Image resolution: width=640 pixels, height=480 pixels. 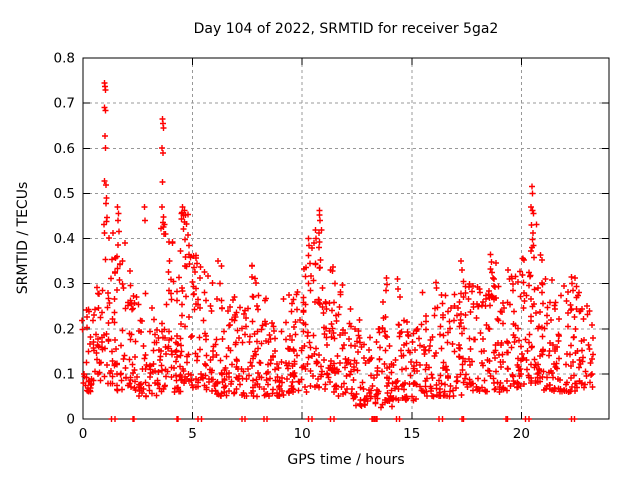 I want to click on x-axis-title: GPS time / hours, so click(x=346, y=460).